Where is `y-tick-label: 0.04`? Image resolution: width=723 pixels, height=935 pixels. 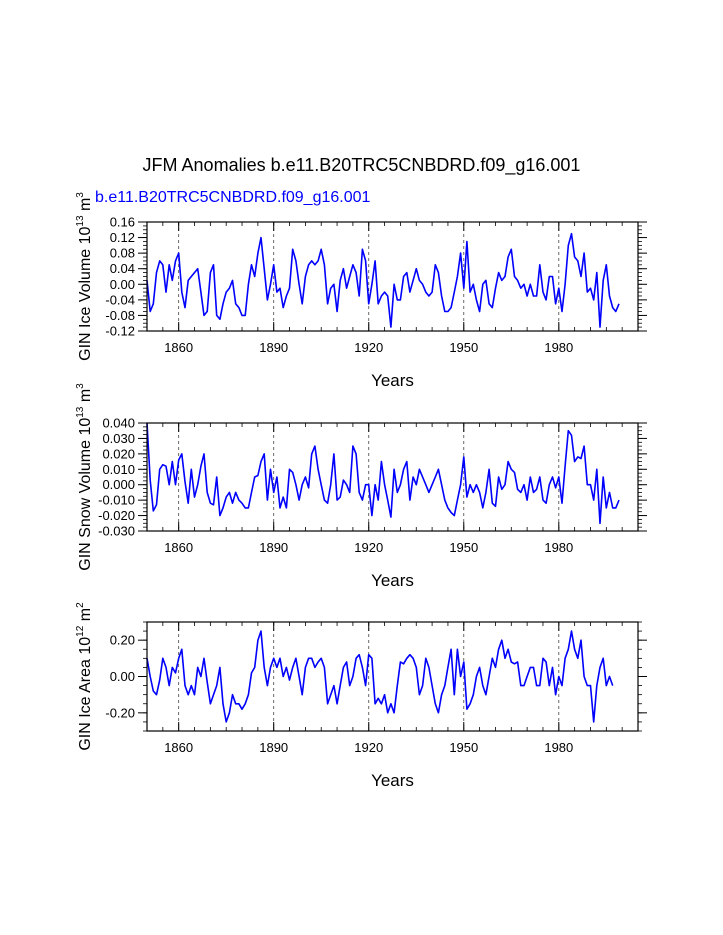
y-tick-label: 0.04 is located at coordinates (122, 268).